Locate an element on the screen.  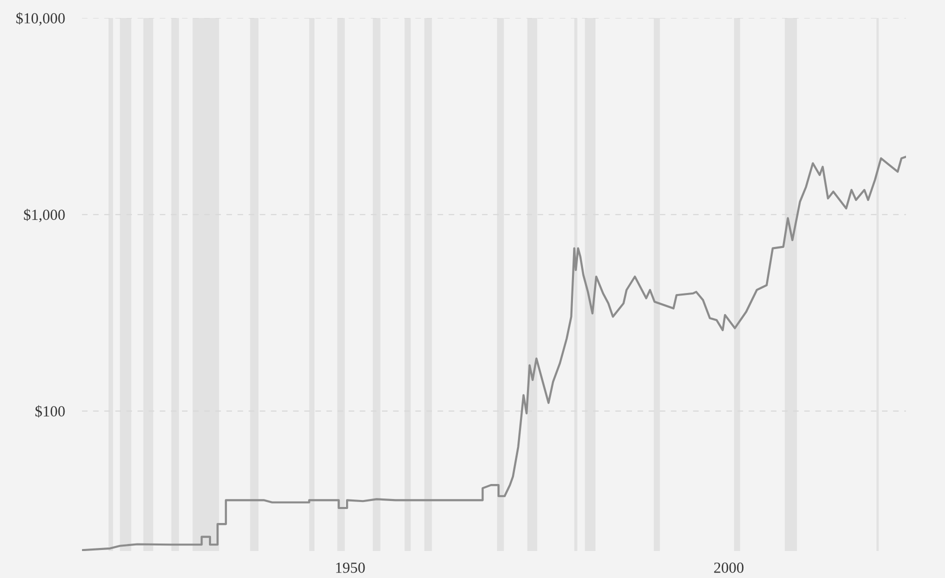
y-tick-label: $1,000 is located at coordinates (44, 215).